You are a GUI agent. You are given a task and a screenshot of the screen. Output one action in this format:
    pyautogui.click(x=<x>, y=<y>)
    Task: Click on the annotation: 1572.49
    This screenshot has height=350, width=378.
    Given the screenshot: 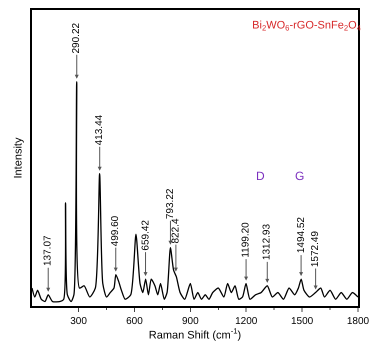 What is the action you would take?
    pyautogui.click(x=316, y=249)
    